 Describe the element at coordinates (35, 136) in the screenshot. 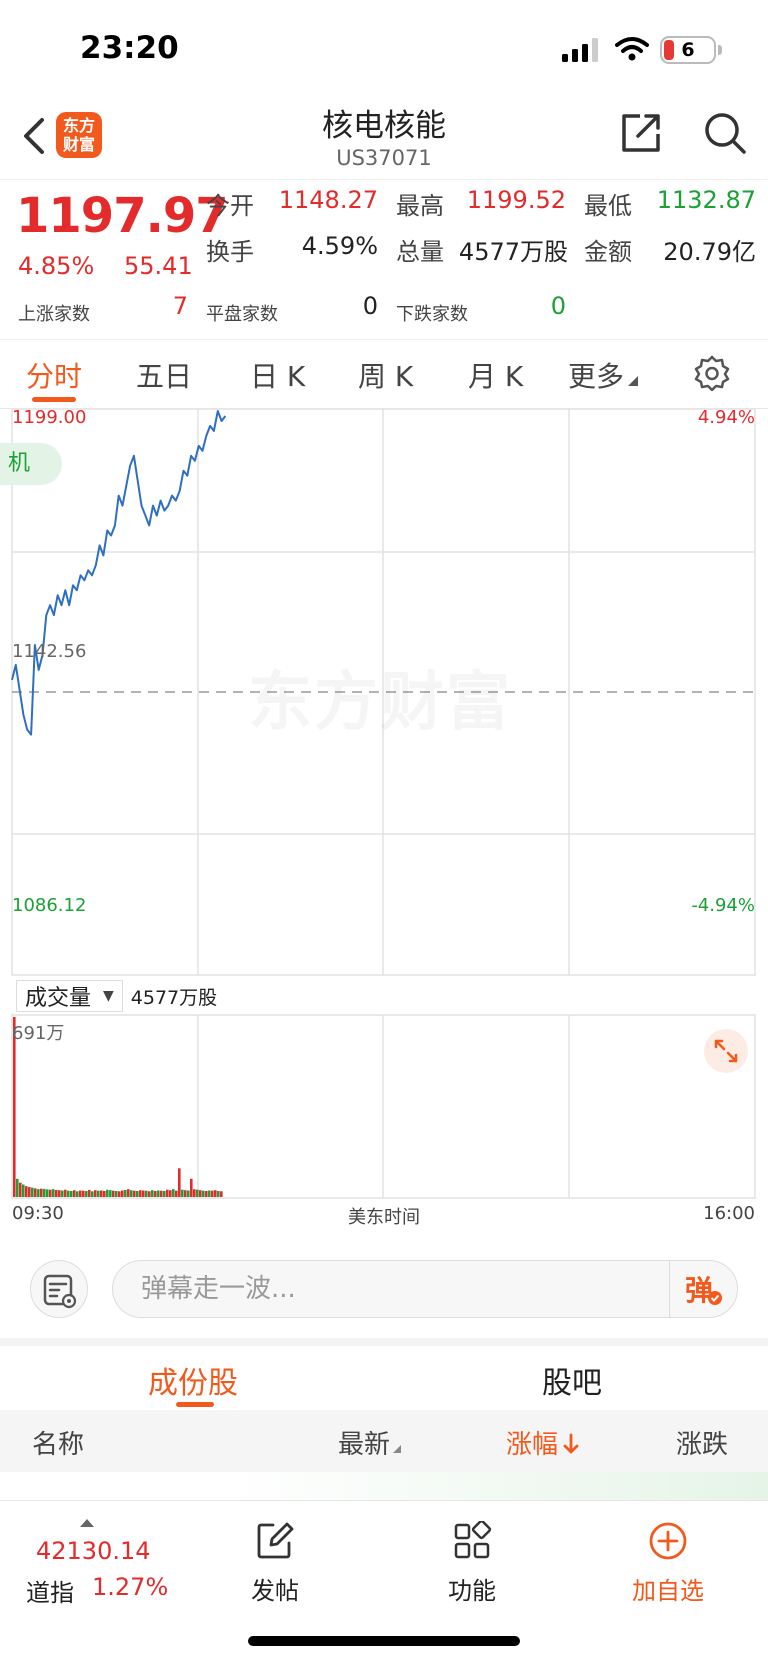

I see `back-chevron-icon` at that location.